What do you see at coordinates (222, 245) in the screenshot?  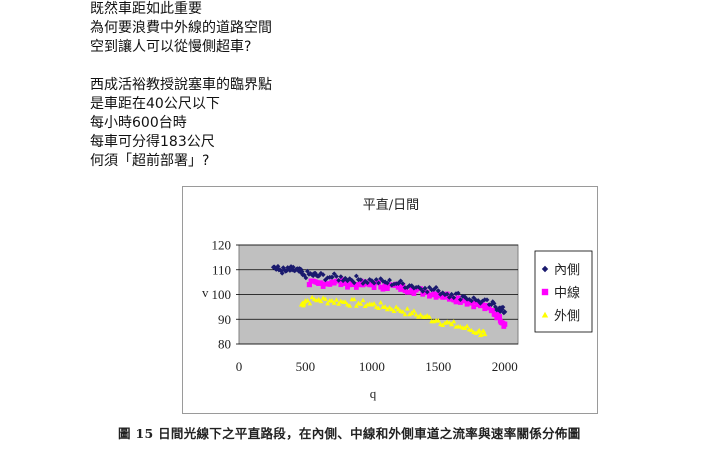 I see `y-tick-label: 120` at bounding box center [222, 245].